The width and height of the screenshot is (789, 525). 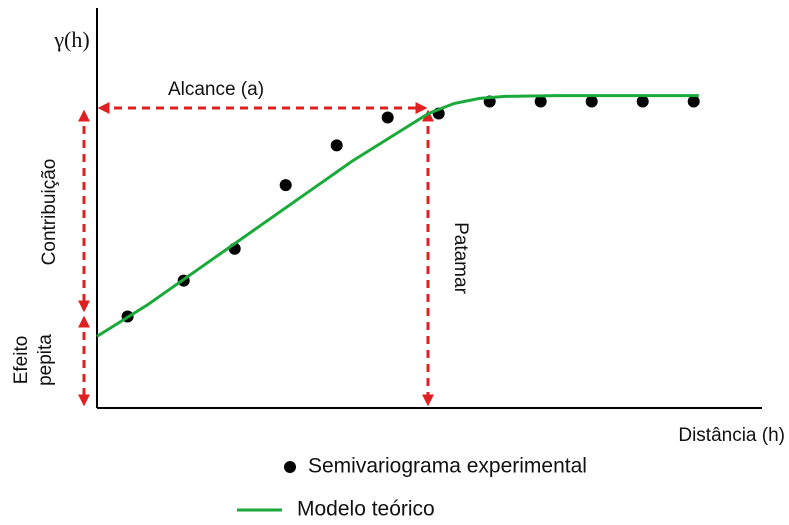 What do you see at coordinates (45, 360) in the screenshot?
I see `nugget-label: pepita` at bounding box center [45, 360].